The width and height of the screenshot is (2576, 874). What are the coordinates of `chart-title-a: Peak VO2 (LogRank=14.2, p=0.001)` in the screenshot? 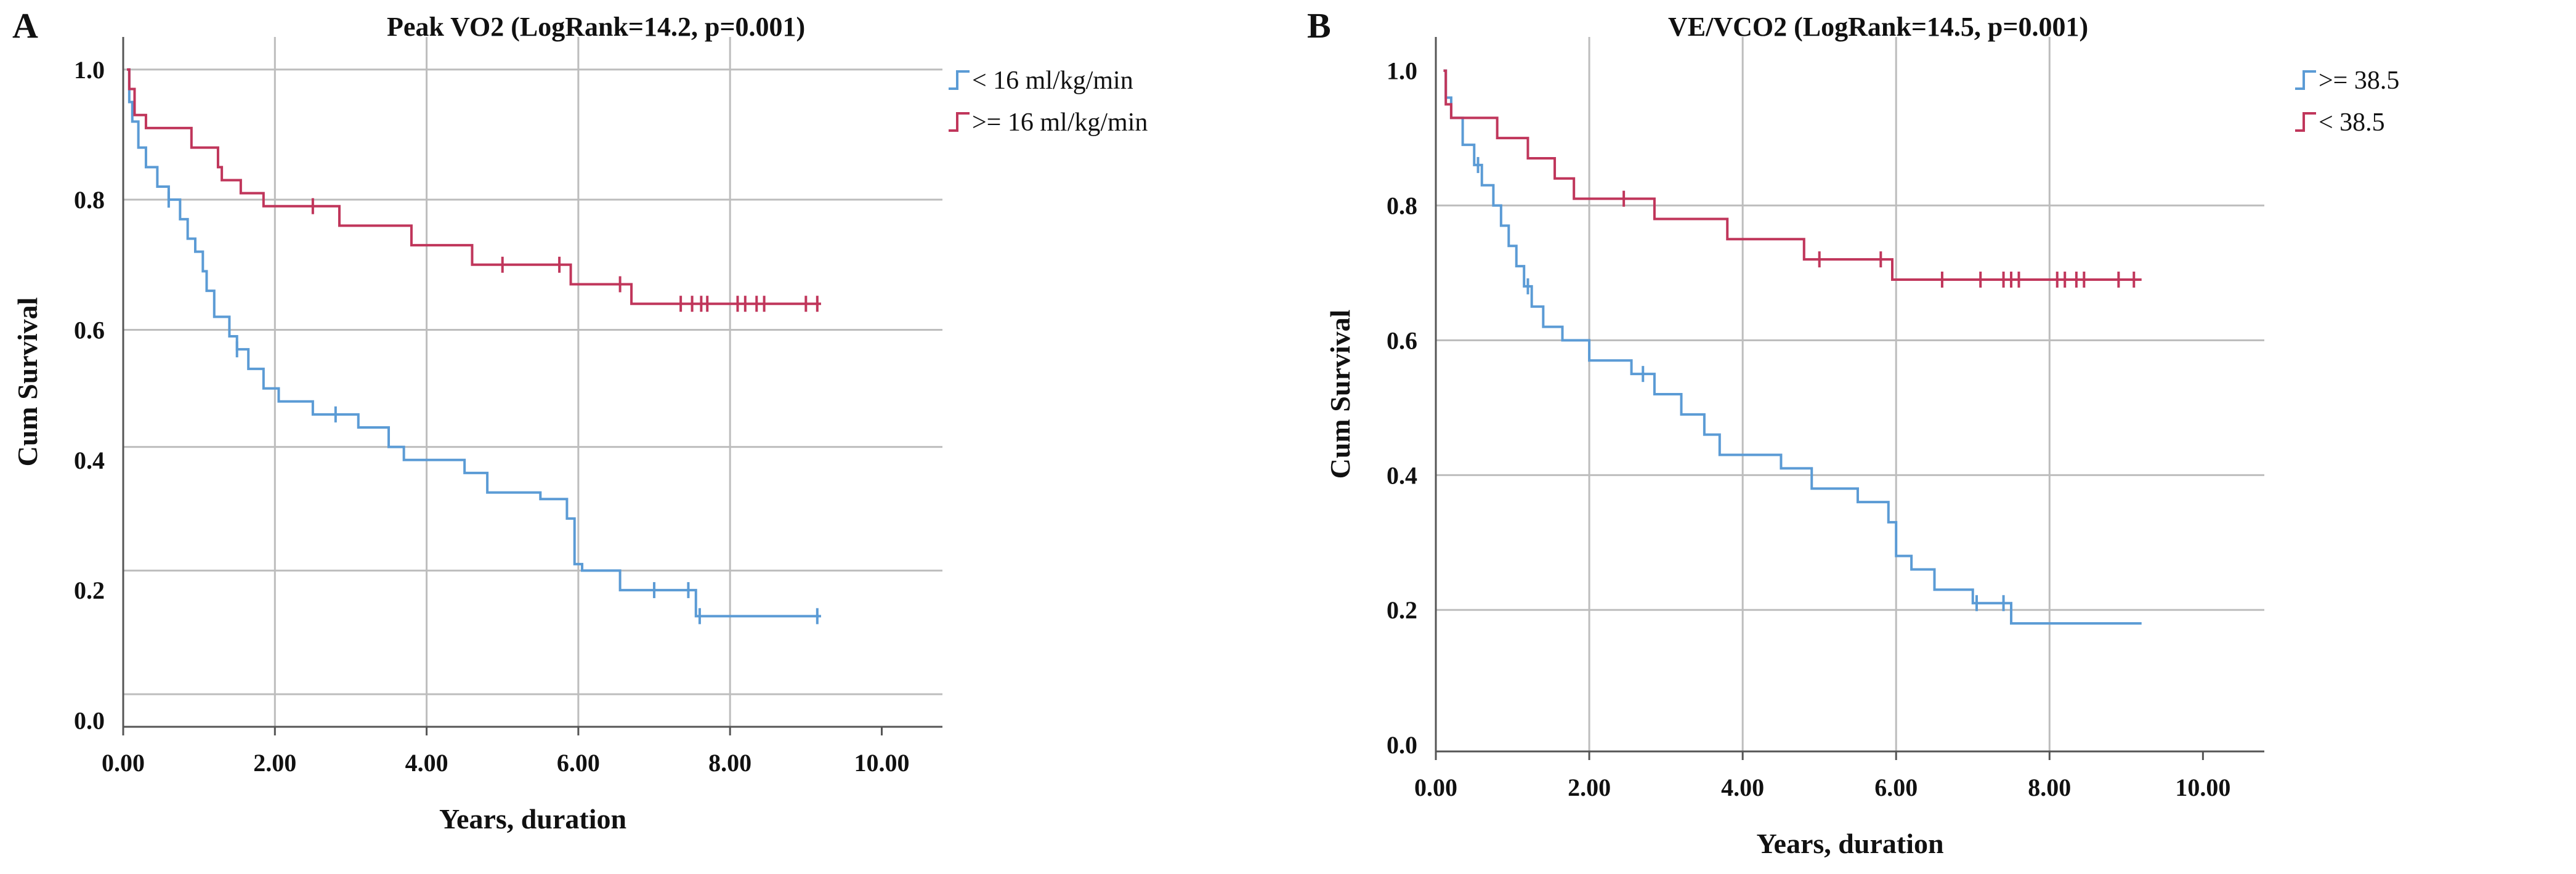 It's located at (596, 27).